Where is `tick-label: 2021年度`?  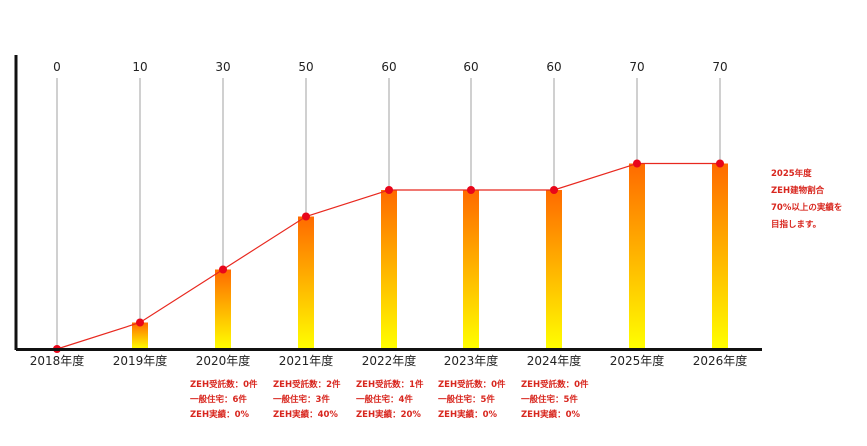 tick-label: 2021年度 is located at coordinates (306, 360).